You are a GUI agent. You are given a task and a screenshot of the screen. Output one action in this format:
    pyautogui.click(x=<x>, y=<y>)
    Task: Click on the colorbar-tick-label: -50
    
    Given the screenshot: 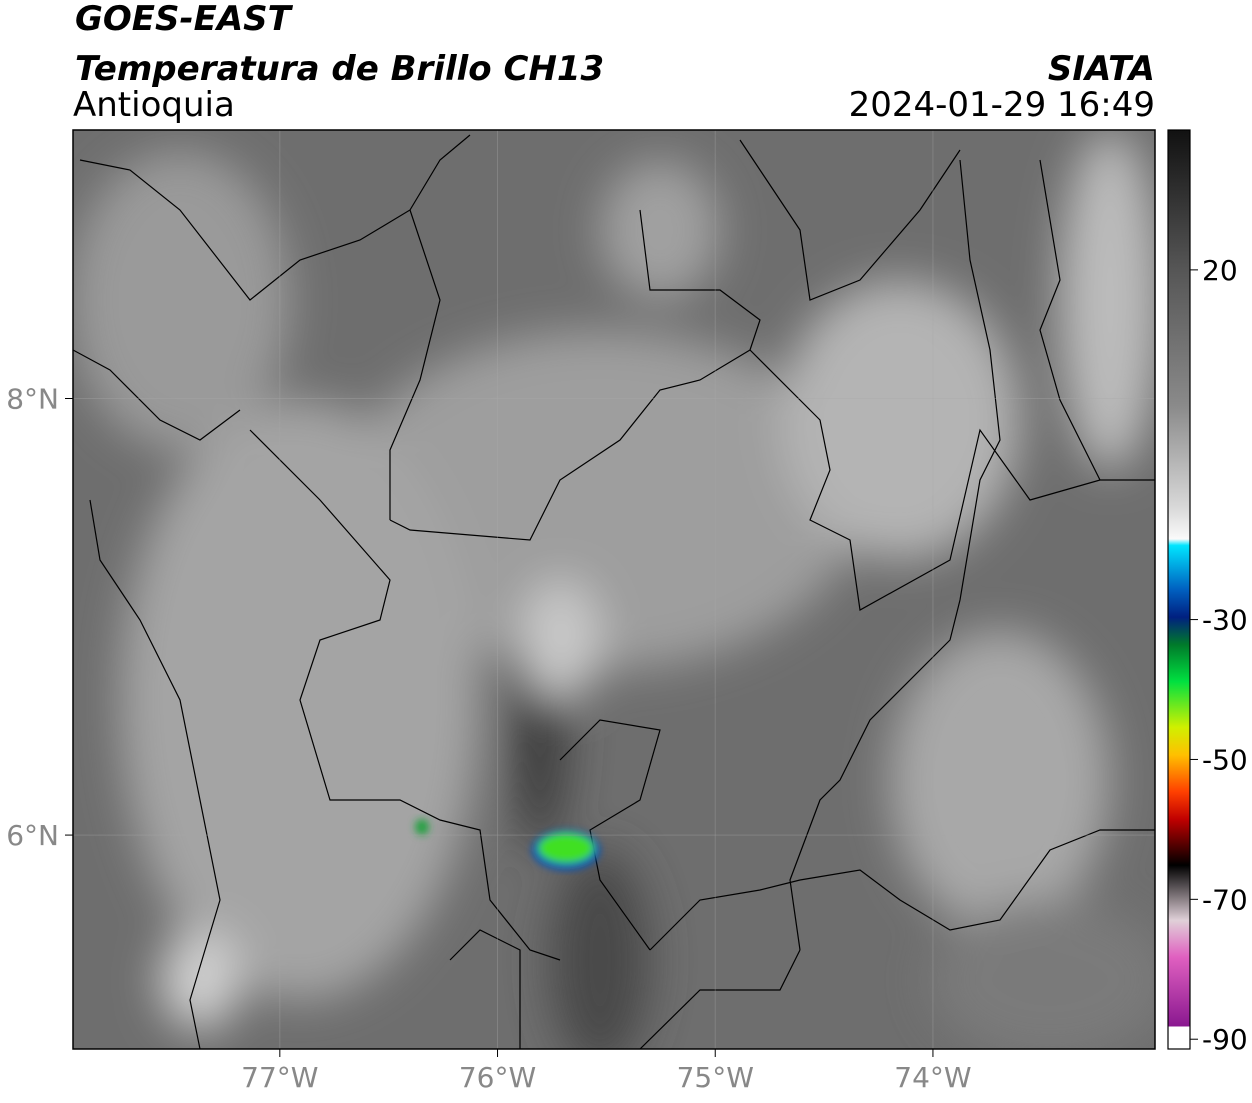 What is the action you would take?
    pyautogui.click(x=1225, y=759)
    